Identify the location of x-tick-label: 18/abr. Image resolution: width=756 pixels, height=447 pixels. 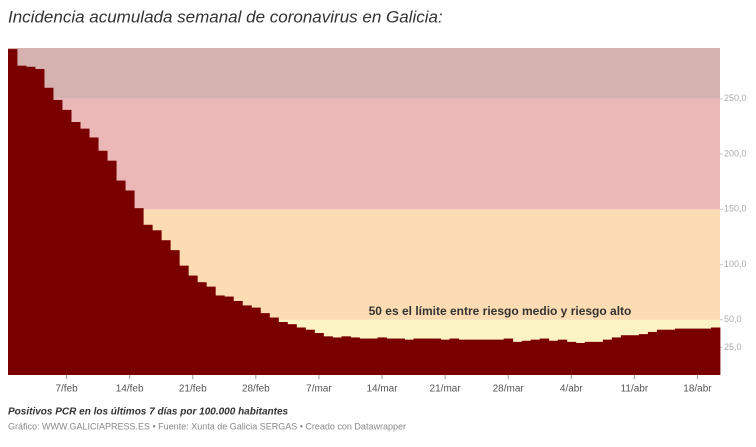
(697, 389).